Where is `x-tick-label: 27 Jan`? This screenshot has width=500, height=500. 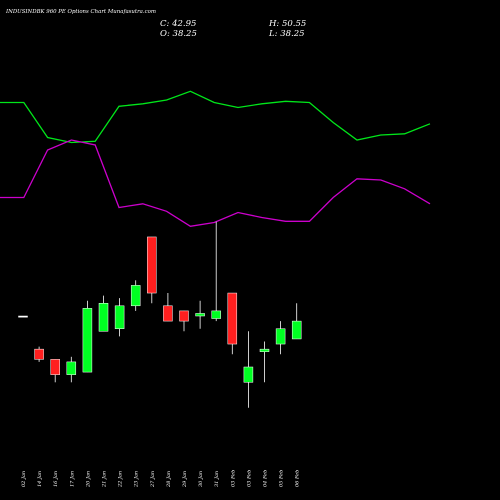
x-tick-label: 27 Jan is located at coordinates (153, 479).